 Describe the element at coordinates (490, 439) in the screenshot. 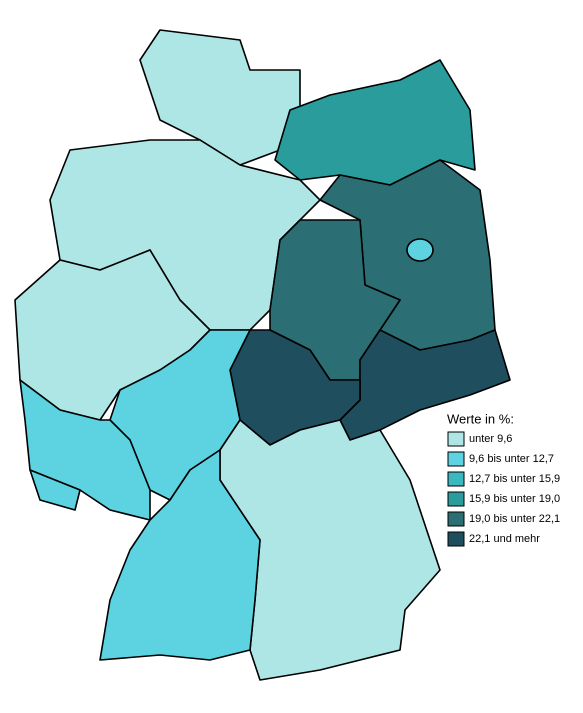

I see `legend-label: unter 9,6` at that location.